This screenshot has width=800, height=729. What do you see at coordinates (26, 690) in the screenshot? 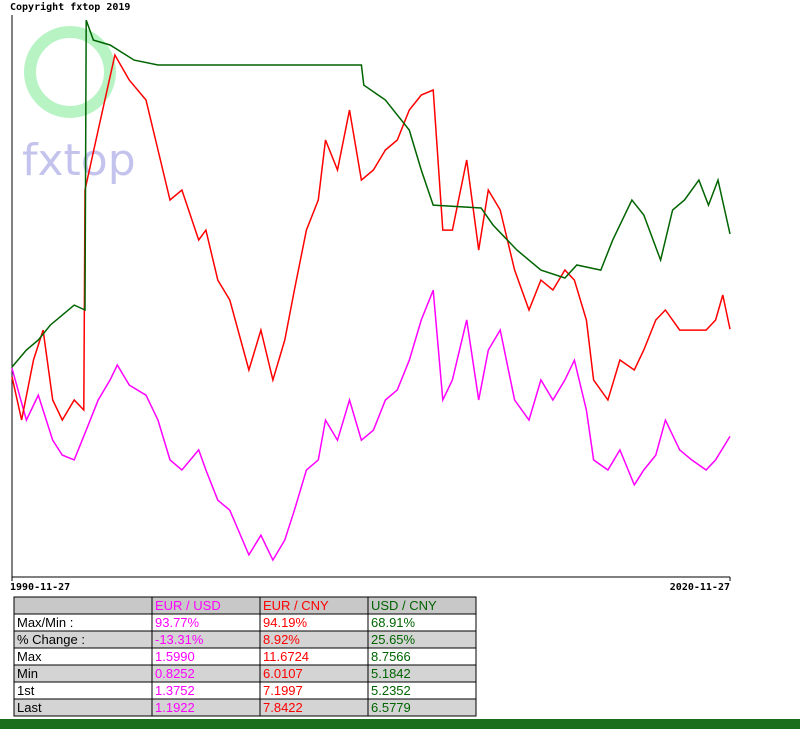
I see `row-label: 1st` at bounding box center [26, 690].